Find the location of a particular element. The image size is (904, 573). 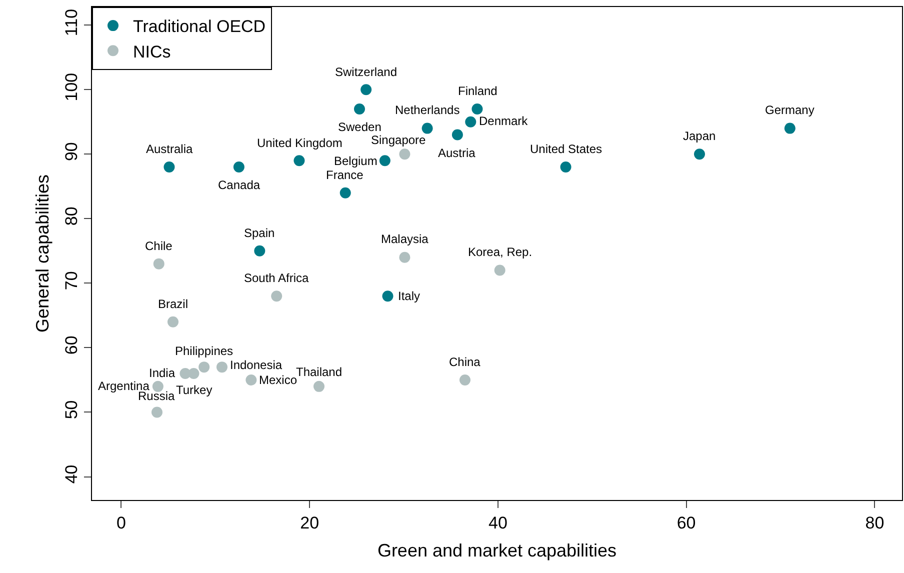

y-tick-label: 40 is located at coordinates (72, 474).